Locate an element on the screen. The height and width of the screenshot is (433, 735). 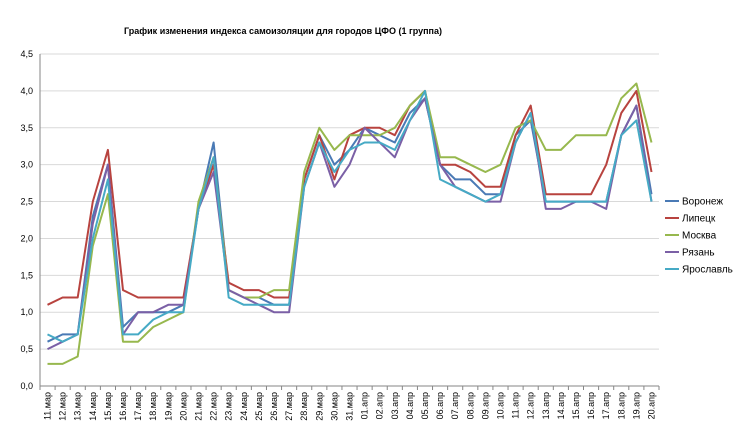
x-tick-label: 15.апр is located at coordinates (576, 405).